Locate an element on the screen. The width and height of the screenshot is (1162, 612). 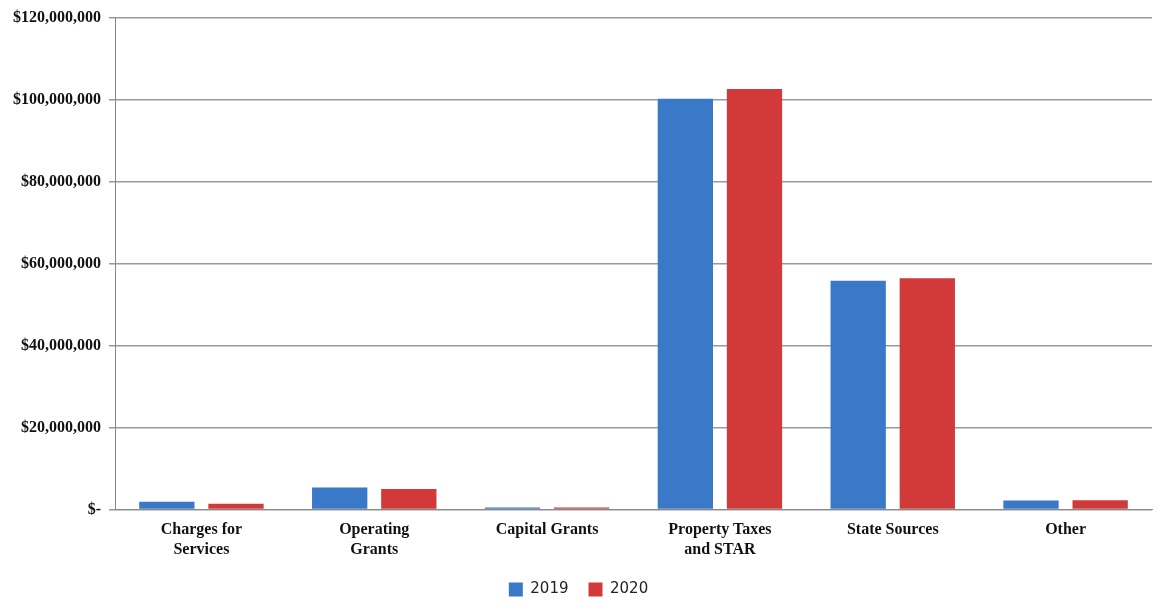
x-tick-label: Capital Grants is located at coordinates (547, 529).